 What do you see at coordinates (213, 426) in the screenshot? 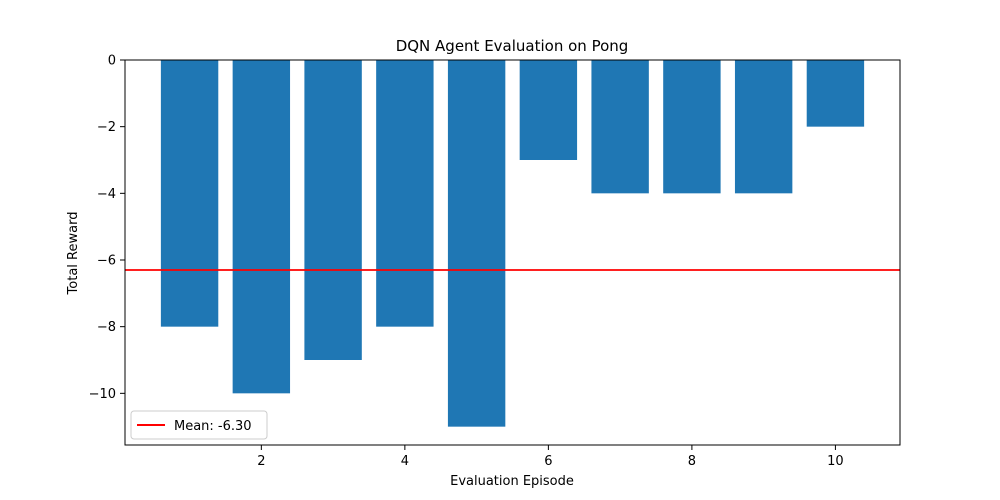
I see `legend-label-mean: Mean: -6.30` at bounding box center [213, 426].